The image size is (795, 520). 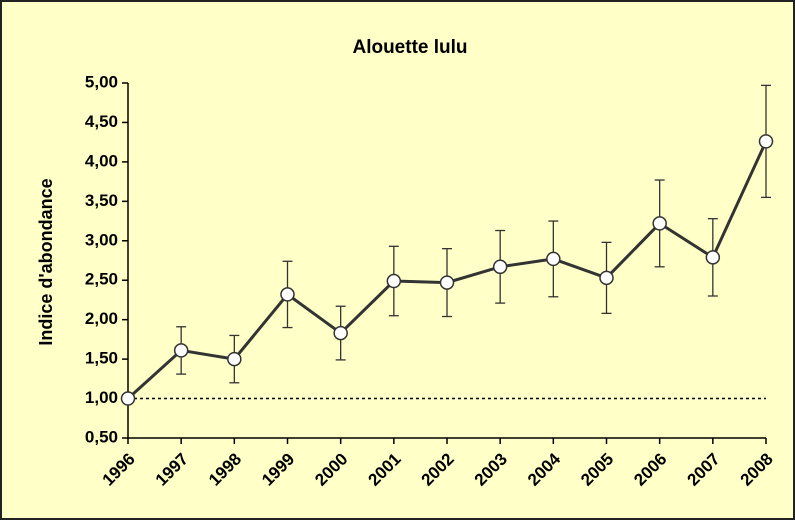 What do you see at coordinates (101, 397) in the screenshot?
I see `y-tick-label: 1,00` at bounding box center [101, 397].